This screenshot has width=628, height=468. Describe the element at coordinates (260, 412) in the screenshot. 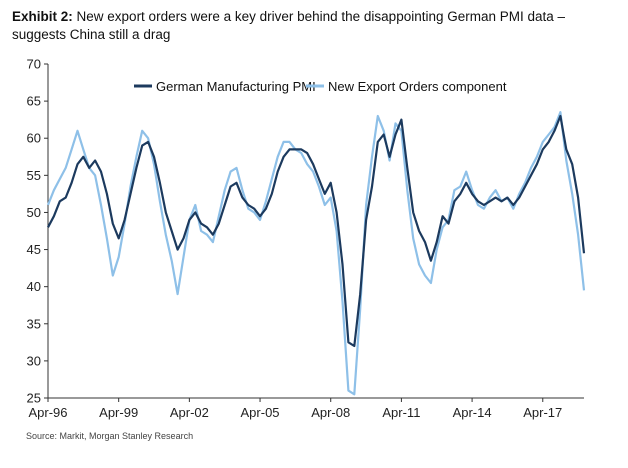

I see `x-tick-label: Apr-05` at that location.